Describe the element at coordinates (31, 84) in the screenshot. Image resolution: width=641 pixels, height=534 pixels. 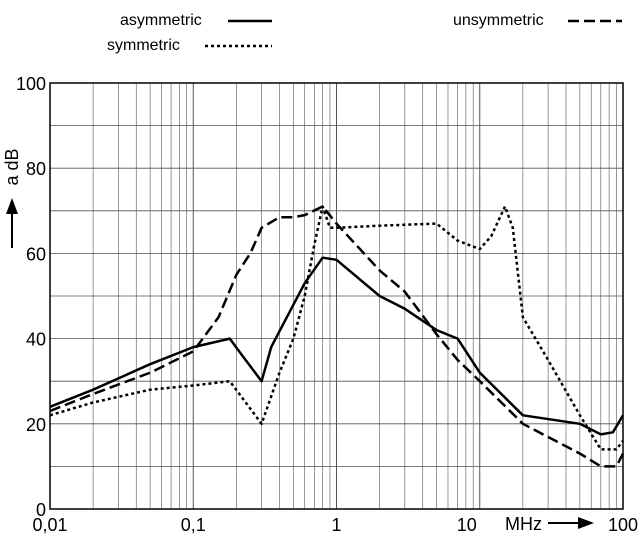
I see `y-tick-label: 100` at that location.